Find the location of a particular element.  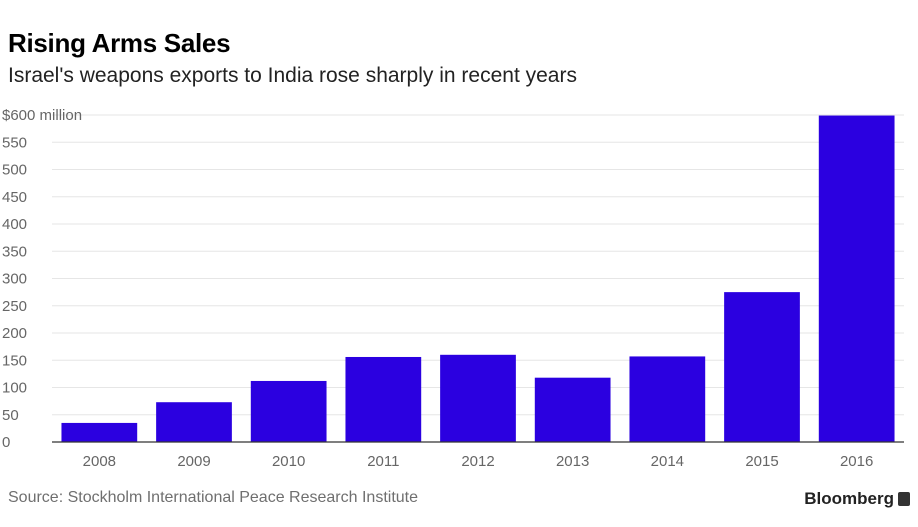

bar-2010 is located at coordinates (288, 411).